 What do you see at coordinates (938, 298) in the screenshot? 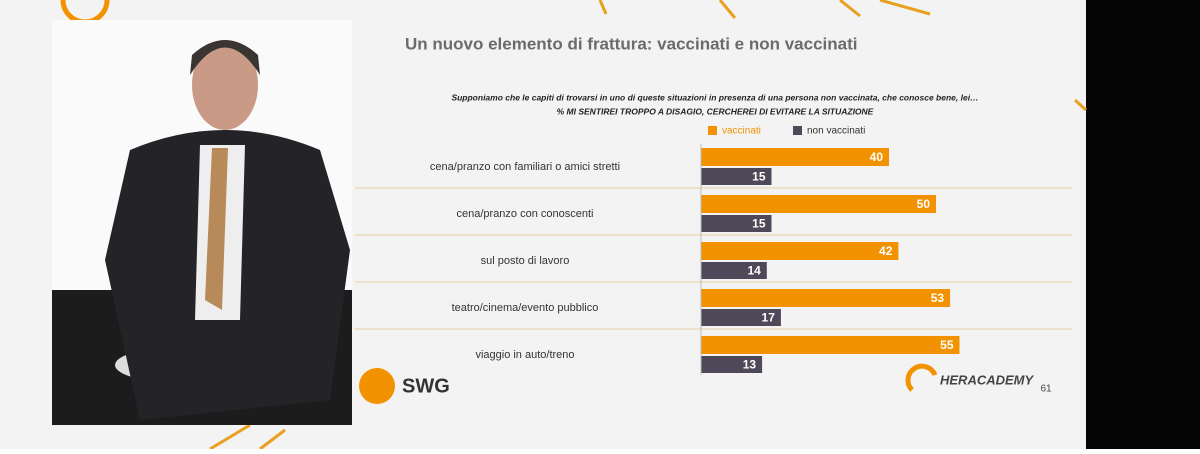
I see `value-label: 53` at bounding box center [938, 298].